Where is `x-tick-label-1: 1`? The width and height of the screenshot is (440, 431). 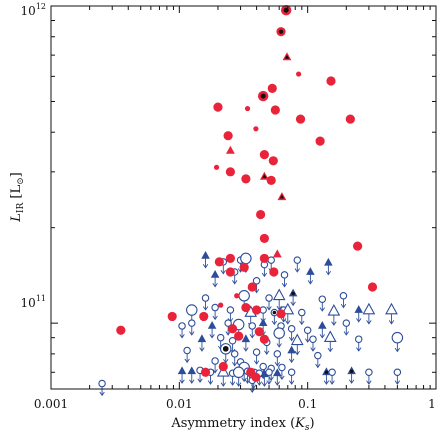
x-tick-label-1: 1 is located at coordinates (432, 404).